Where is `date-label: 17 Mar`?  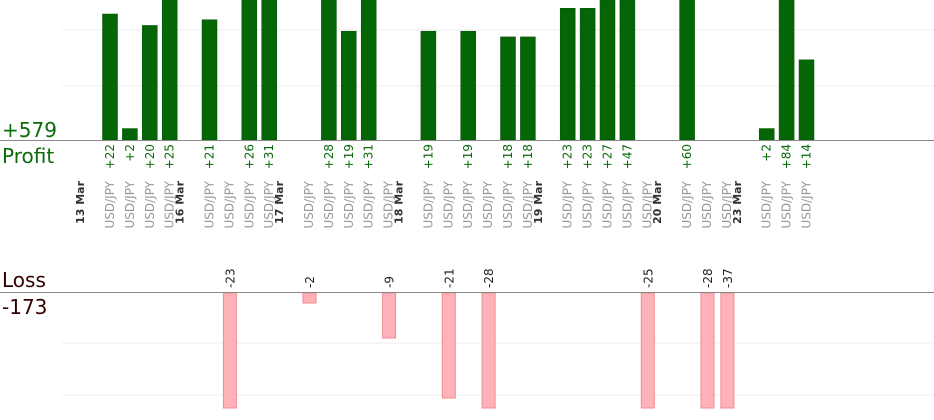 date-label: 17 Mar is located at coordinates (279, 202).